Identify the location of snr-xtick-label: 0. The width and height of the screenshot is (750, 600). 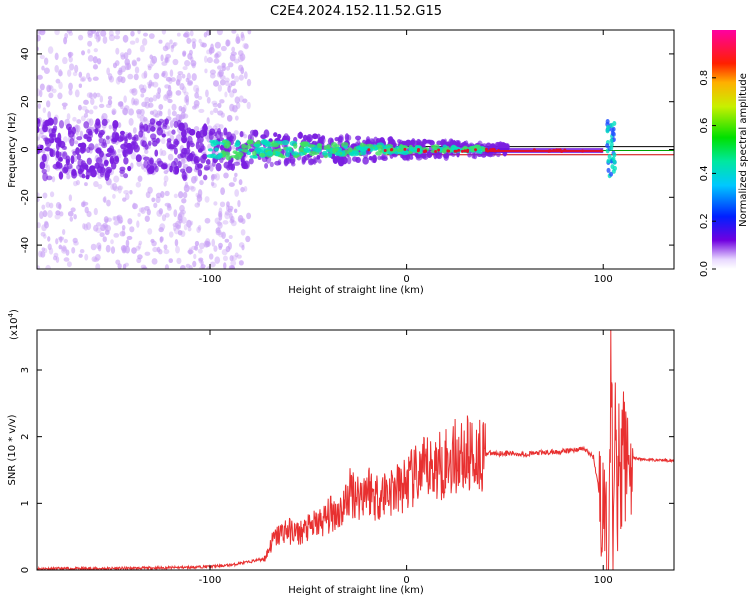
(406, 580).